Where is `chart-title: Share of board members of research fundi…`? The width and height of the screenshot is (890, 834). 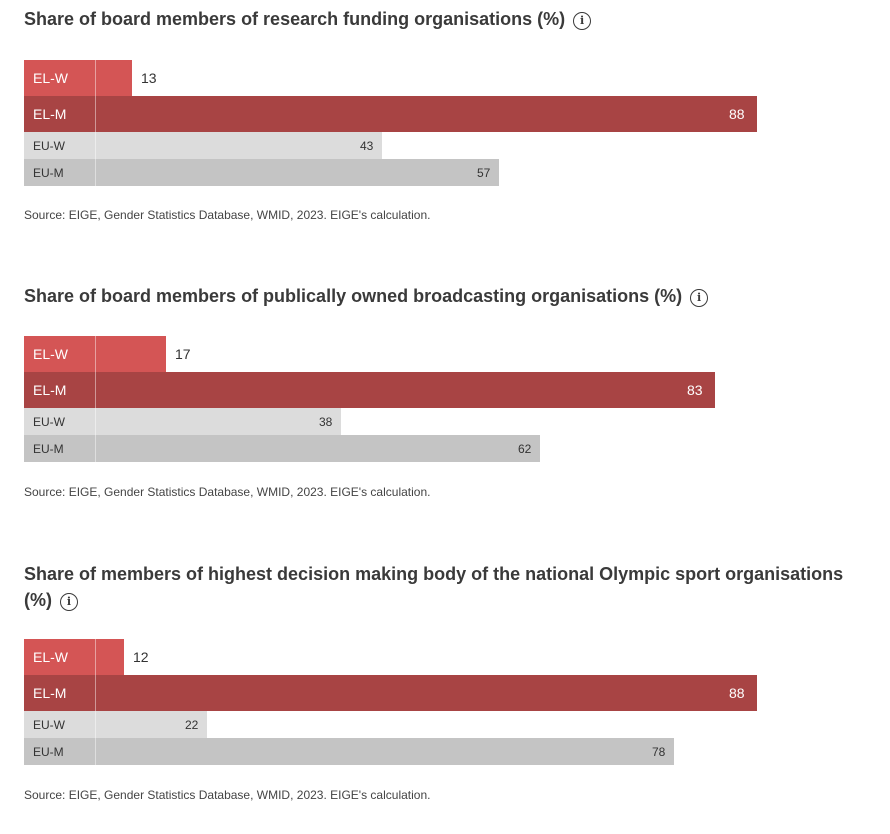
chart-title: Share of board members of research fundi… is located at coordinates (449, 19).